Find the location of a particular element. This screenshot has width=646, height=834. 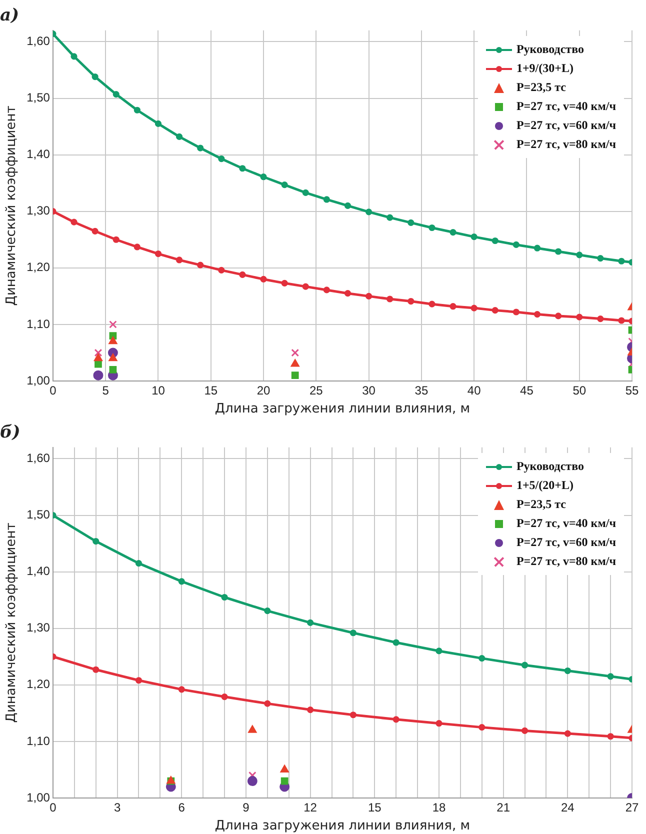

x-tick-label: 25 is located at coordinates (316, 391).